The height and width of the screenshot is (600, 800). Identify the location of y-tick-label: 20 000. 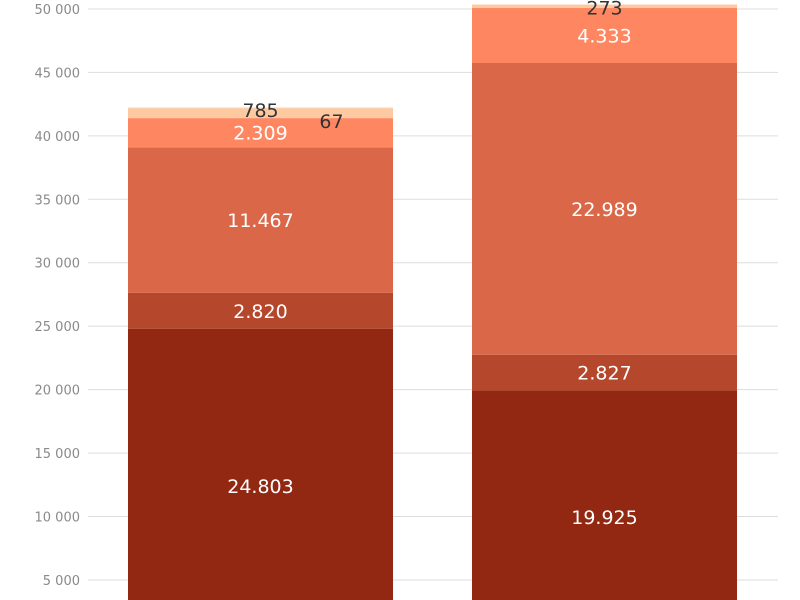
(58, 391).